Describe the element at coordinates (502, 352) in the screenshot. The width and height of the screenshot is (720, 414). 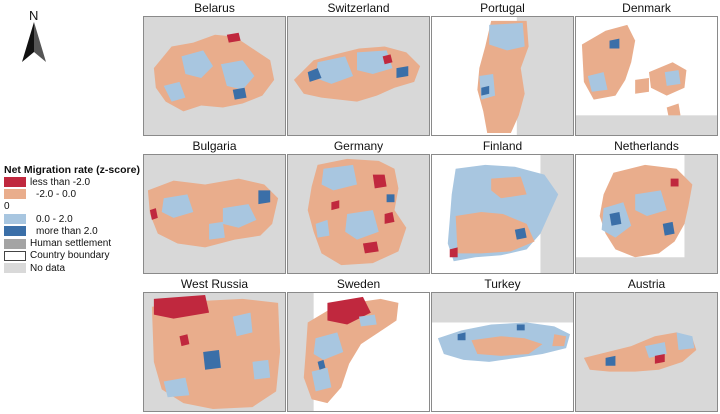
I see `map-turkey` at that location.